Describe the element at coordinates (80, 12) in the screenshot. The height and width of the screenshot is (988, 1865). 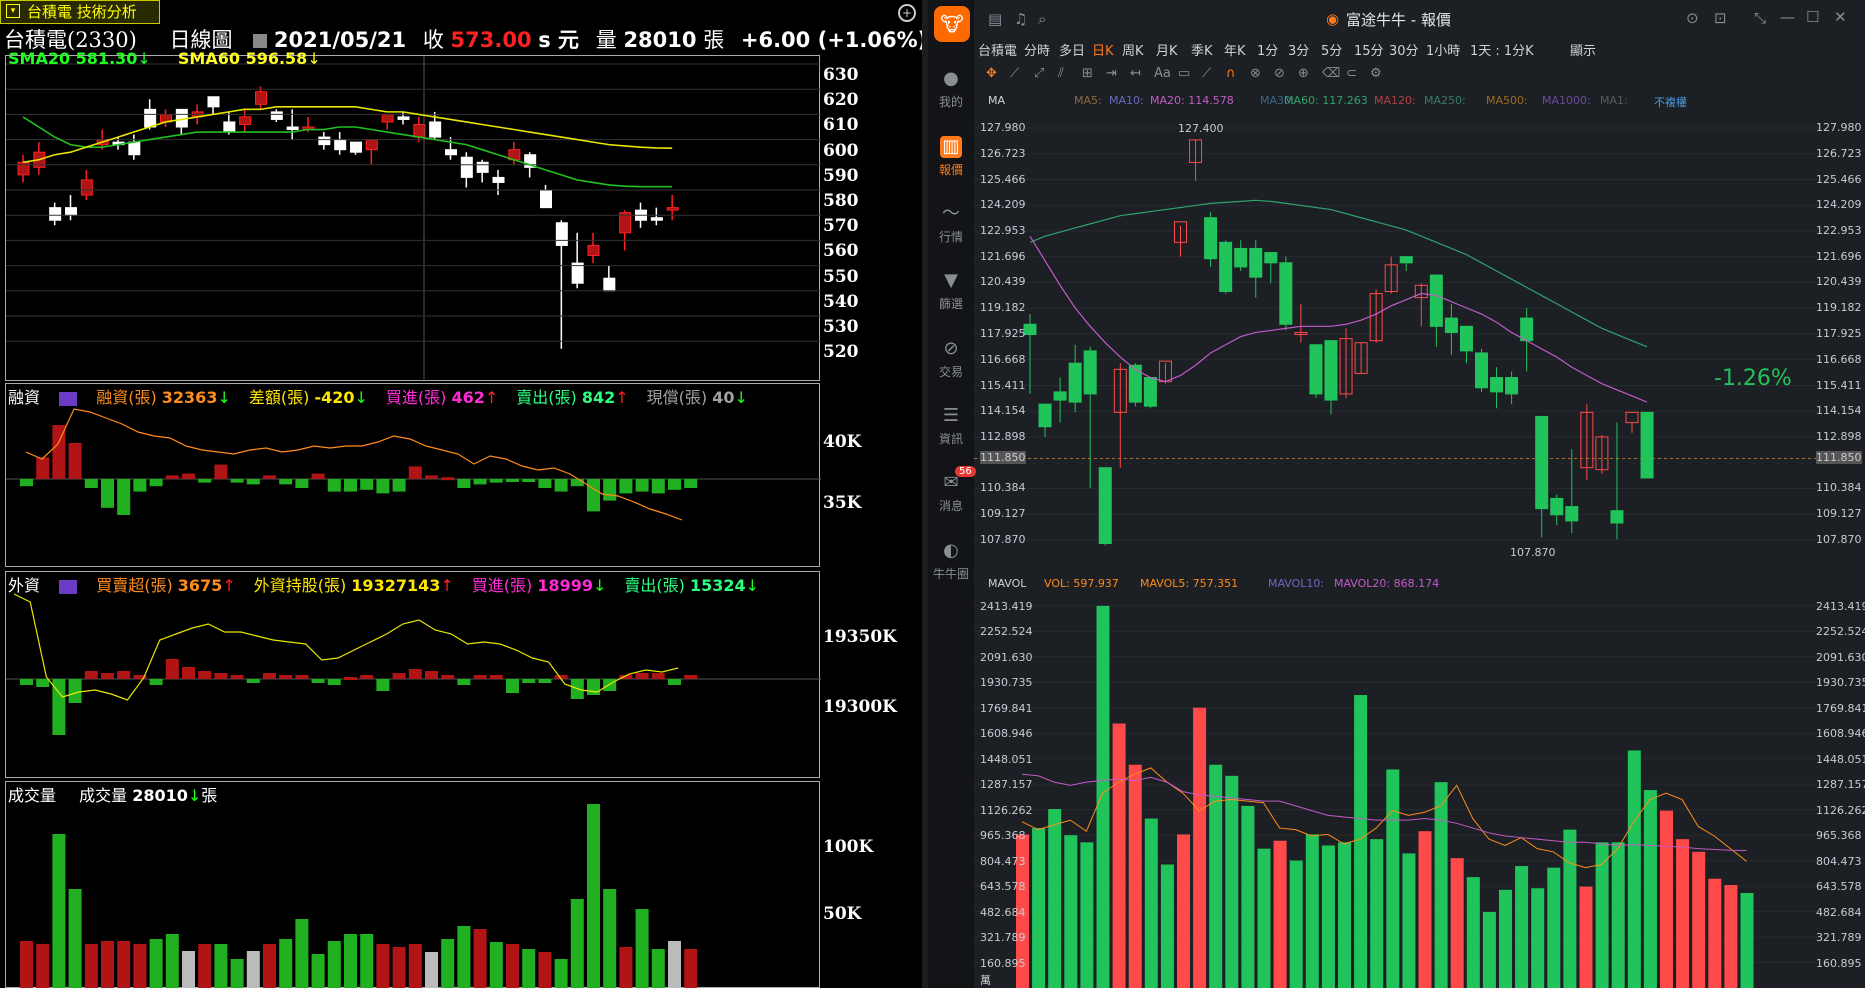
I see `window-tab: ▾ 台積電 技術分析` at that location.